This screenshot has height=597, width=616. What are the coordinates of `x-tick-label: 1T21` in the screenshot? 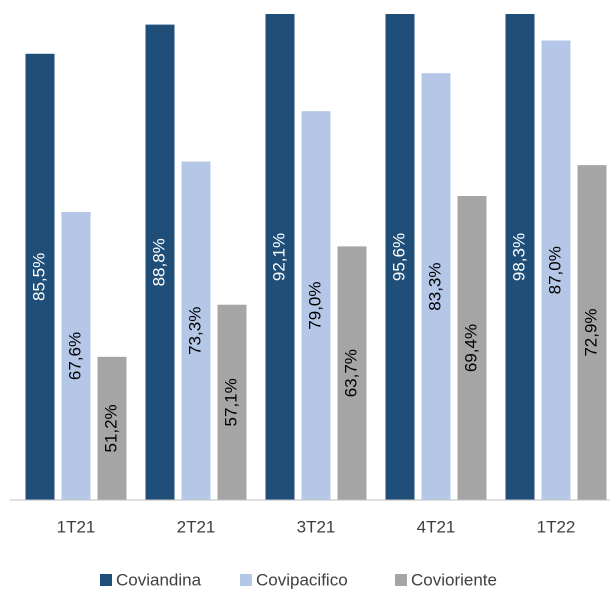 It's located at (76, 526).